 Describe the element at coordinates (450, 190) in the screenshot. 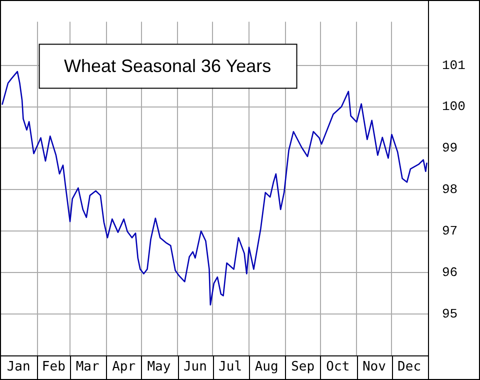

I see `y-tick-label: 98` at that location.